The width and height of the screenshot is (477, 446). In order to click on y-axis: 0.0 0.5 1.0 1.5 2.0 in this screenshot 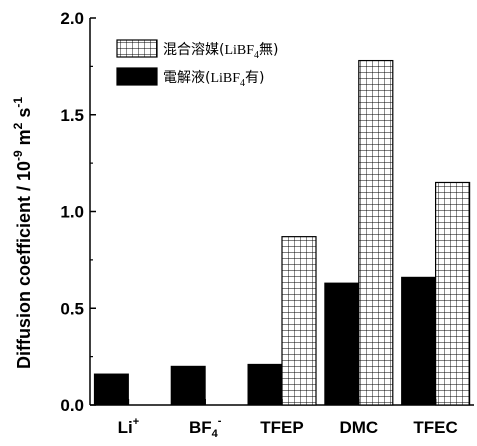, I will do `click(78, 212)`.